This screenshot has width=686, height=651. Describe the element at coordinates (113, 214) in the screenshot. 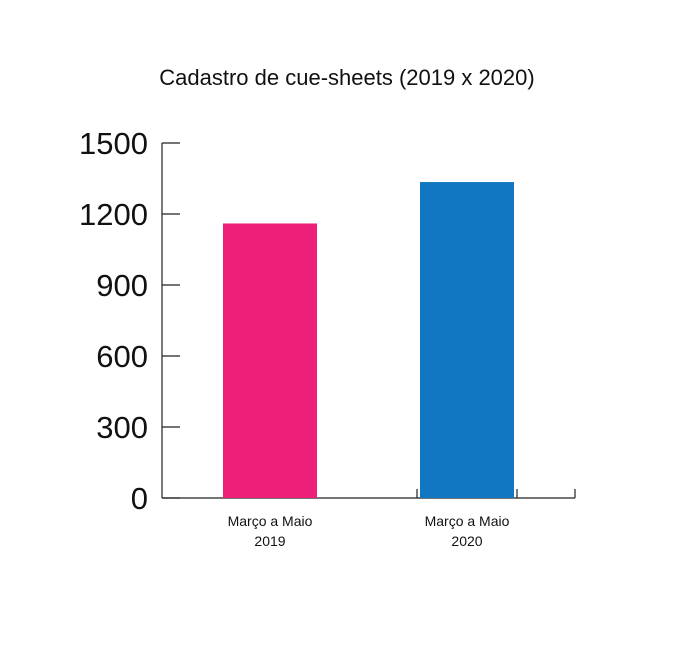

I see `y-tick-label: 1200` at that location.